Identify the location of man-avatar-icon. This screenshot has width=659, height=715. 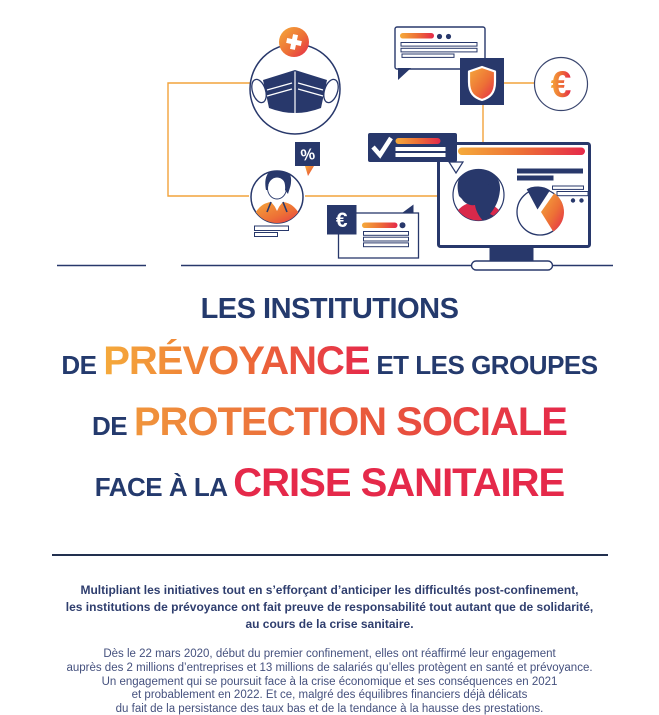
(277, 203).